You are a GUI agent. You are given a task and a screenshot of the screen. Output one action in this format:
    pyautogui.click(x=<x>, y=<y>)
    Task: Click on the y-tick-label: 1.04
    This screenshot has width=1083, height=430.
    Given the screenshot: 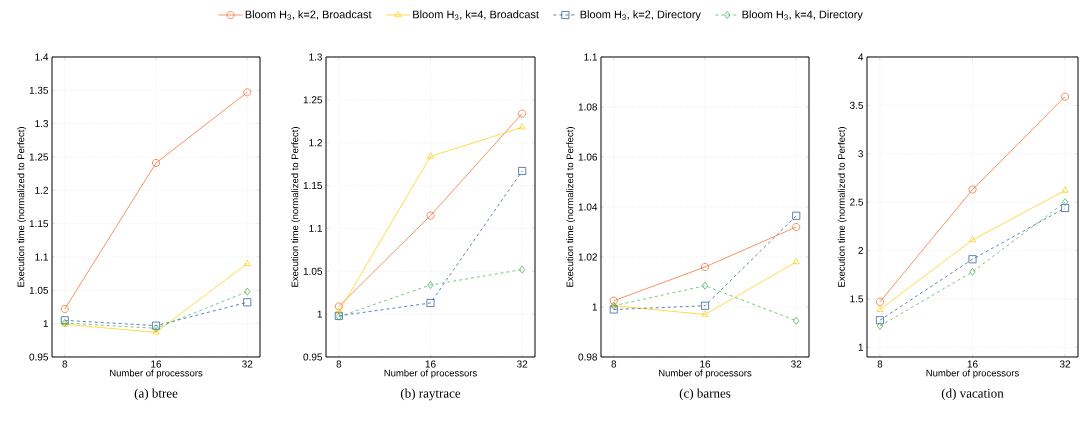 What is the action you would take?
    pyautogui.click(x=588, y=207)
    